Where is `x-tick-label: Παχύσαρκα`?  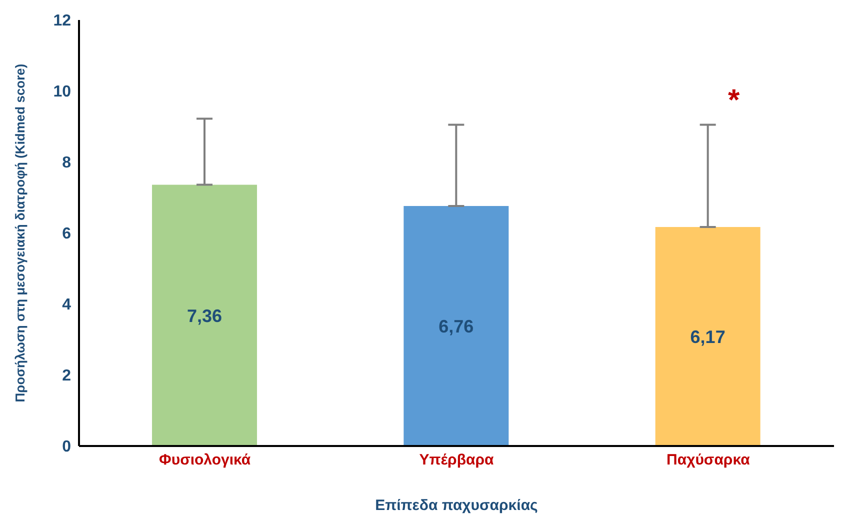 x-tick-label: Παχύσαρκα is located at coordinates (708, 460).